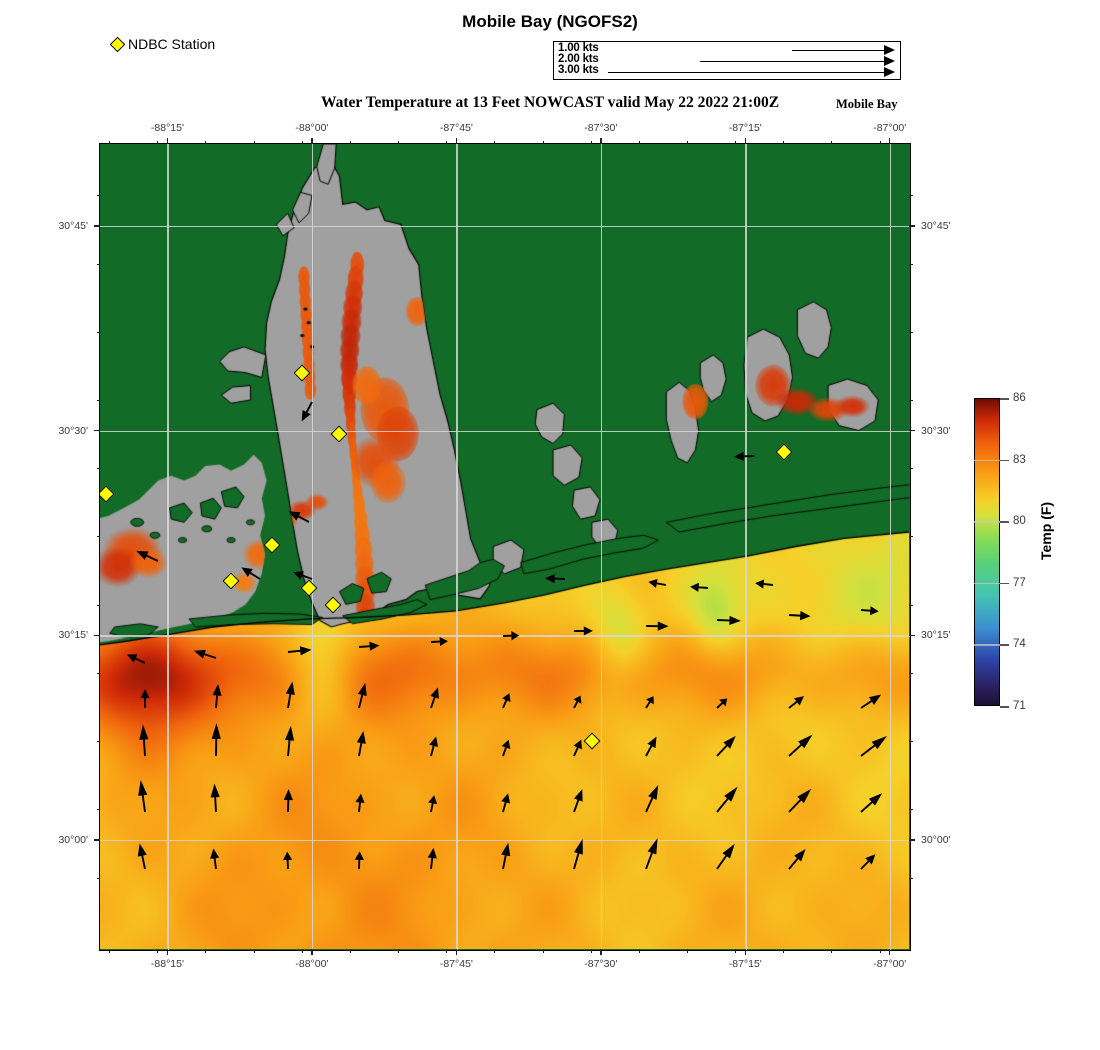 This screenshot has height=1050, width=1100. I want to click on colorbar-tick-inner, so click(987, 583).